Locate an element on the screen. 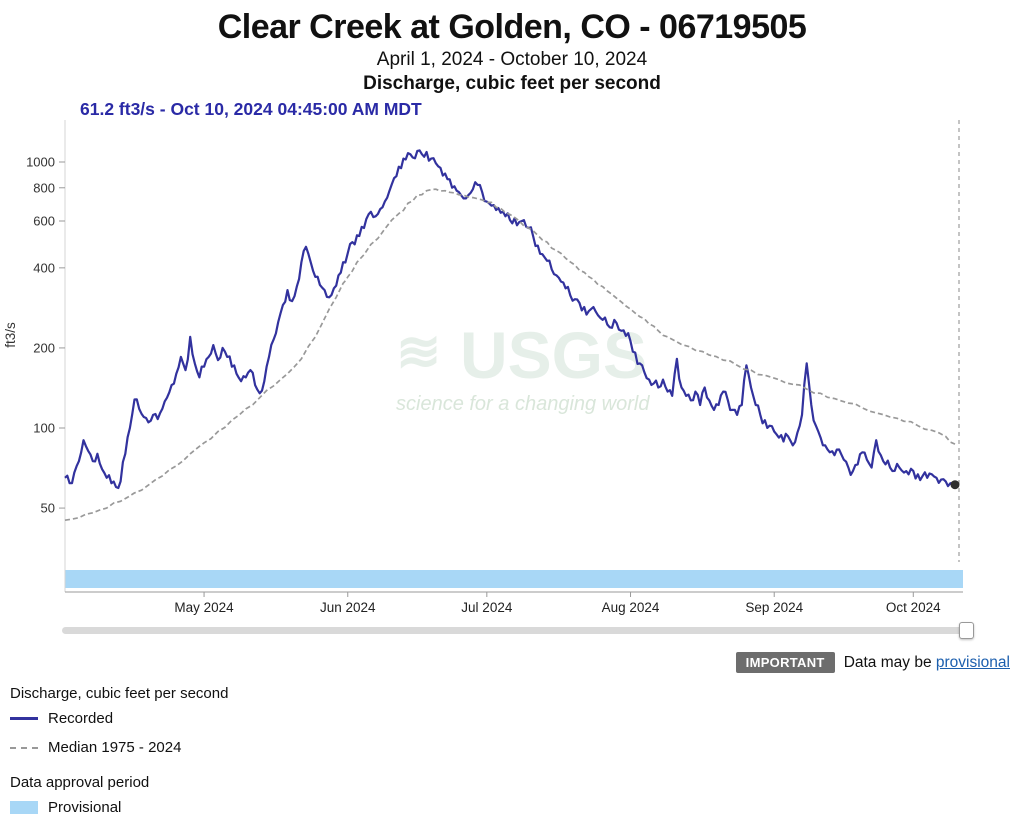  svg-text: 200 is located at coordinates (44, 347).